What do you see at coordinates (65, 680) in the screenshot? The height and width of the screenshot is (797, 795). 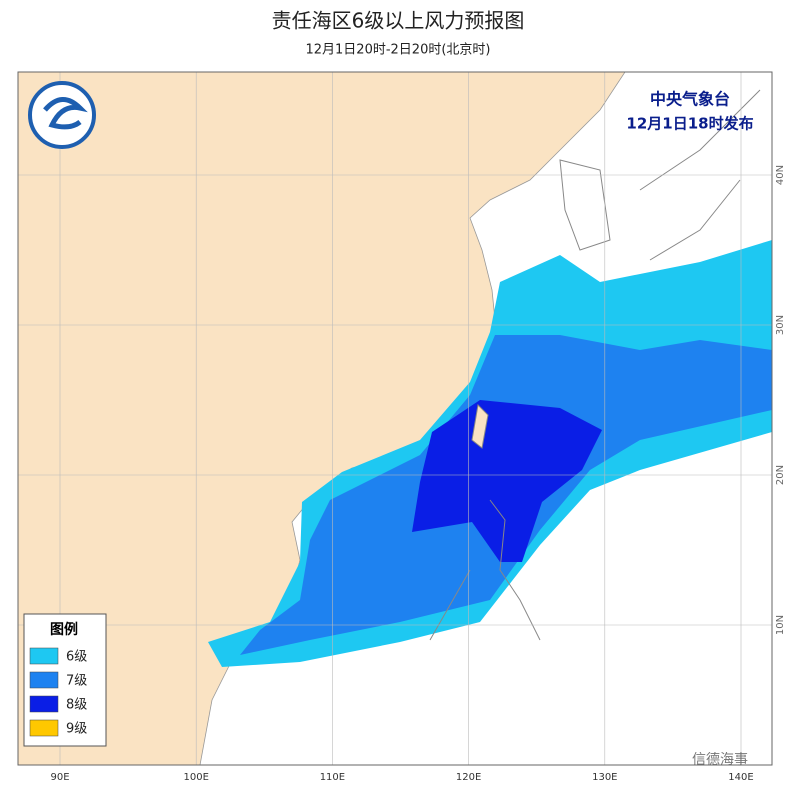 I see `legend: 图例 6级 7级 8级 9级` at bounding box center [65, 680].